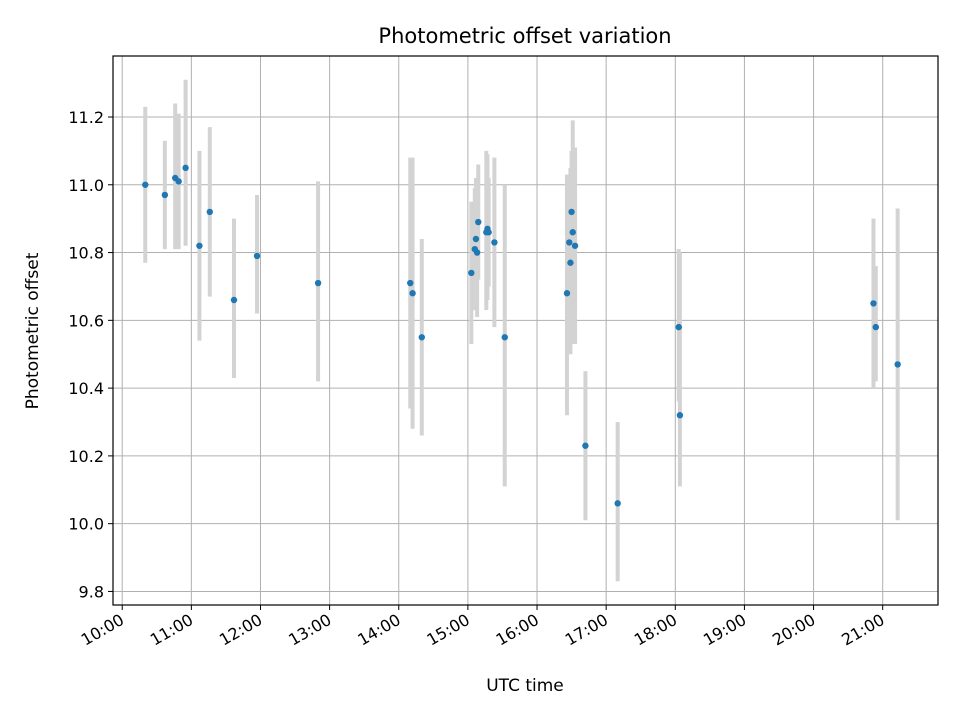 The image size is (960, 720). Describe the element at coordinates (33, 330) in the screenshot. I see `y-axis-label: Photometric offset` at that location.